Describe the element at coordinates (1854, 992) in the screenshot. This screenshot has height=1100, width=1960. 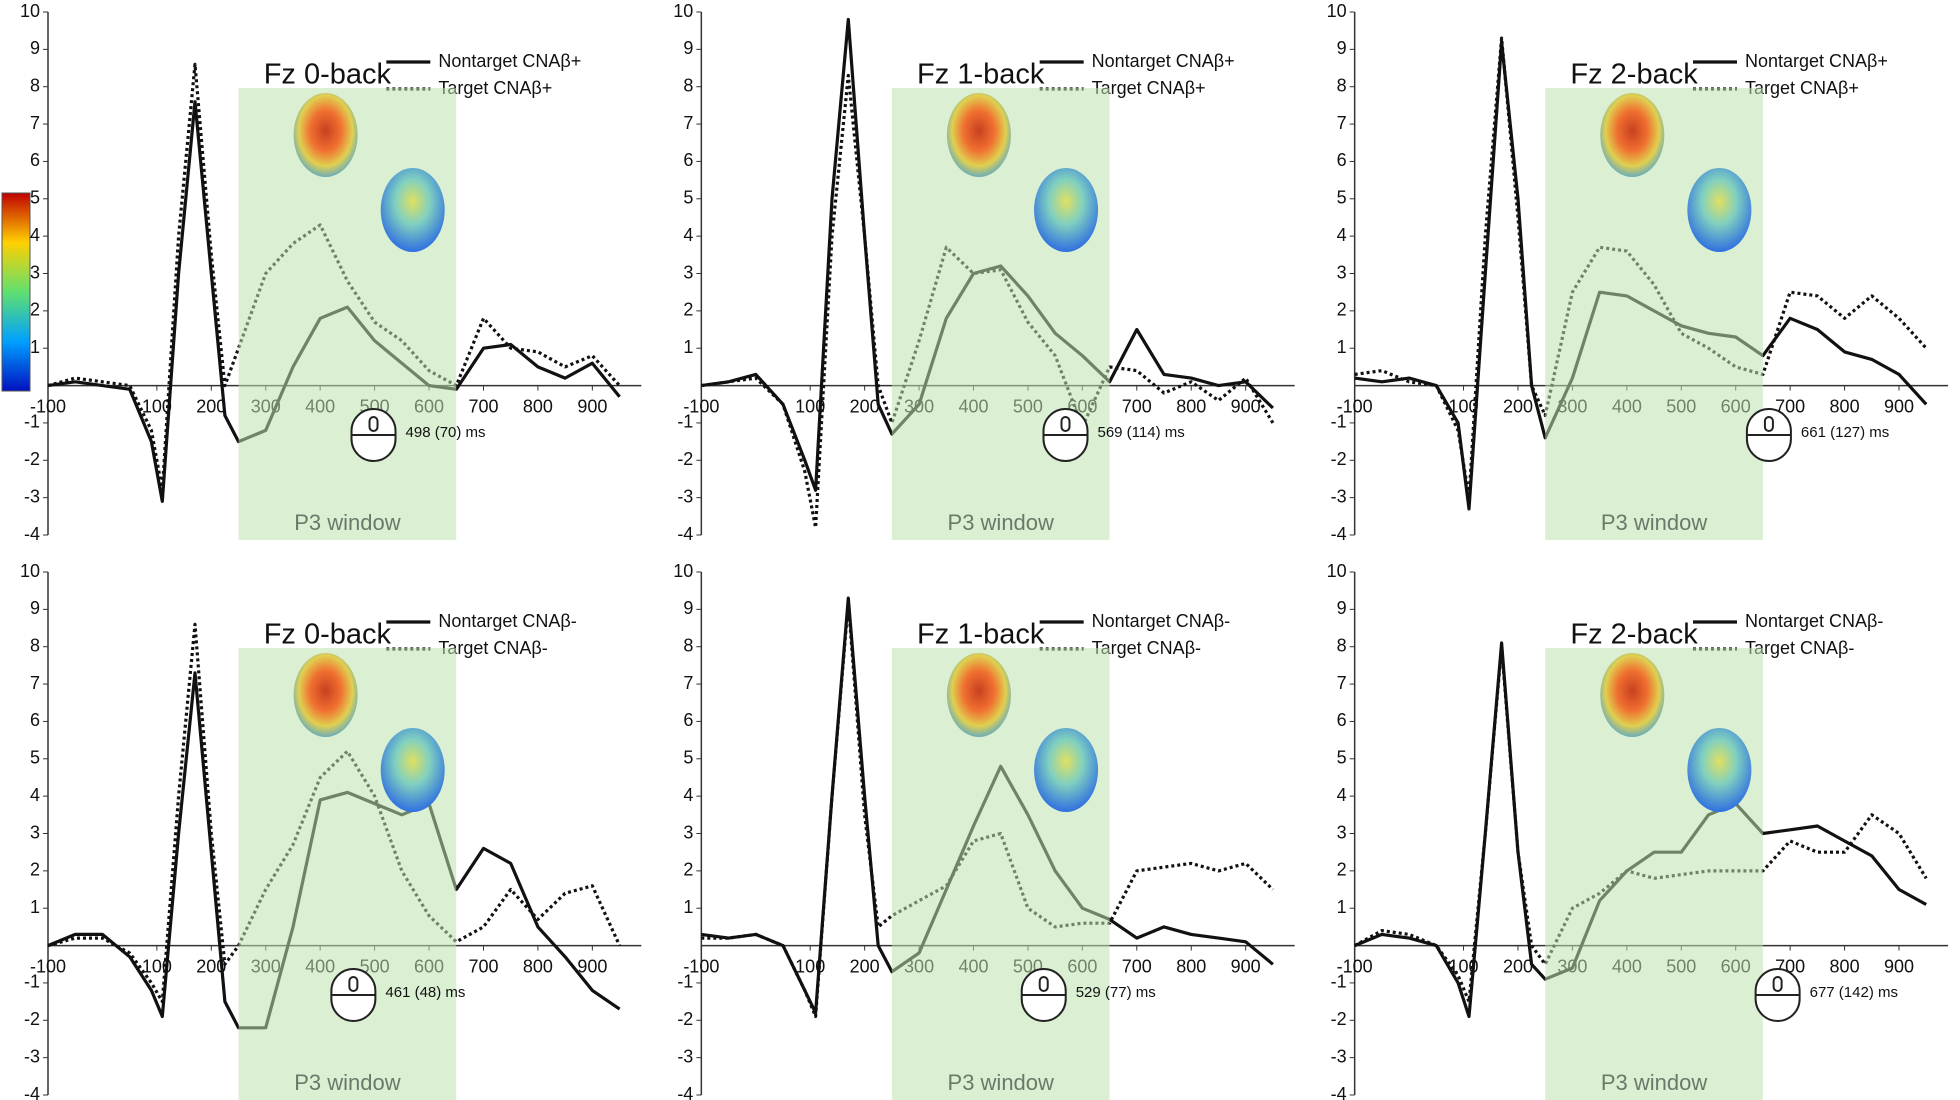
I see `rt-label: 677 (142) ms` at that location.